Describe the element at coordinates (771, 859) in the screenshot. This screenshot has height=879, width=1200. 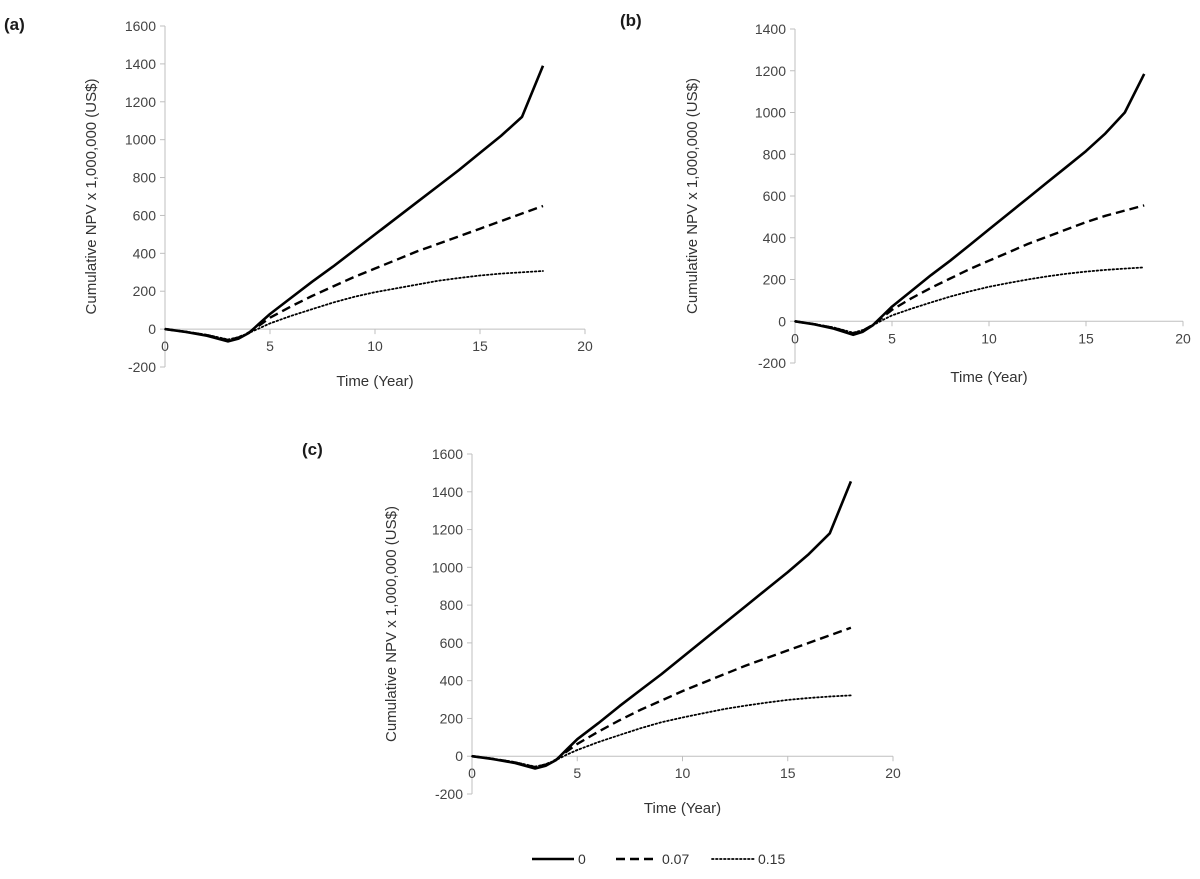
I see `legend-label-0.15: 0.15` at that location.